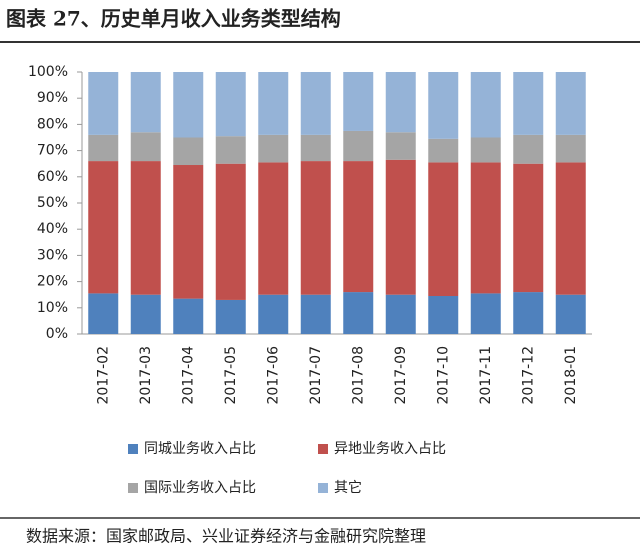  Describe the element at coordinates (173, 19) in the screenshot. I see `chart-title: 图表 27、历史单月收入业务类型结构` at that location.